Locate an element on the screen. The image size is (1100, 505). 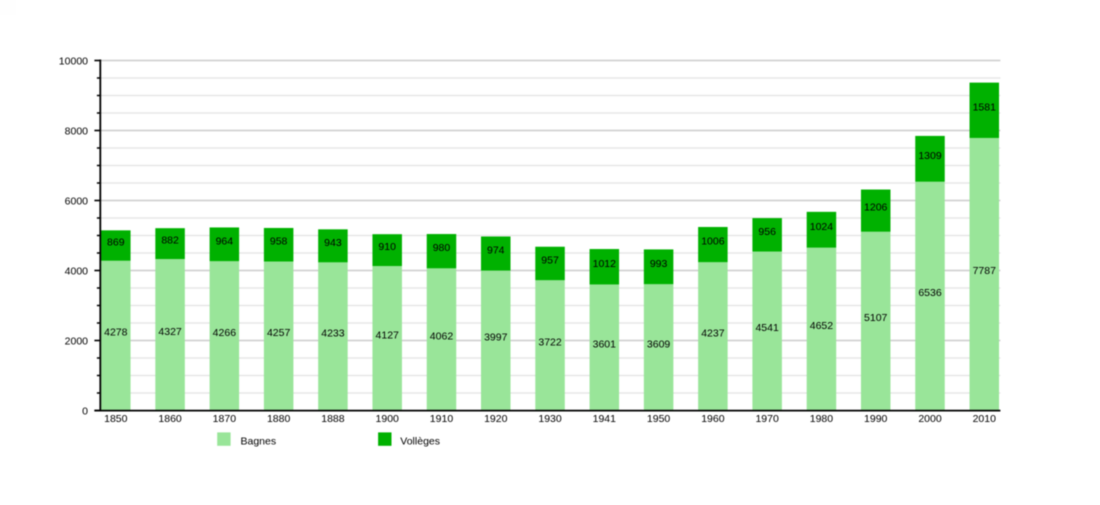
svg-text: 3722 is located at coordinates (550, 342).